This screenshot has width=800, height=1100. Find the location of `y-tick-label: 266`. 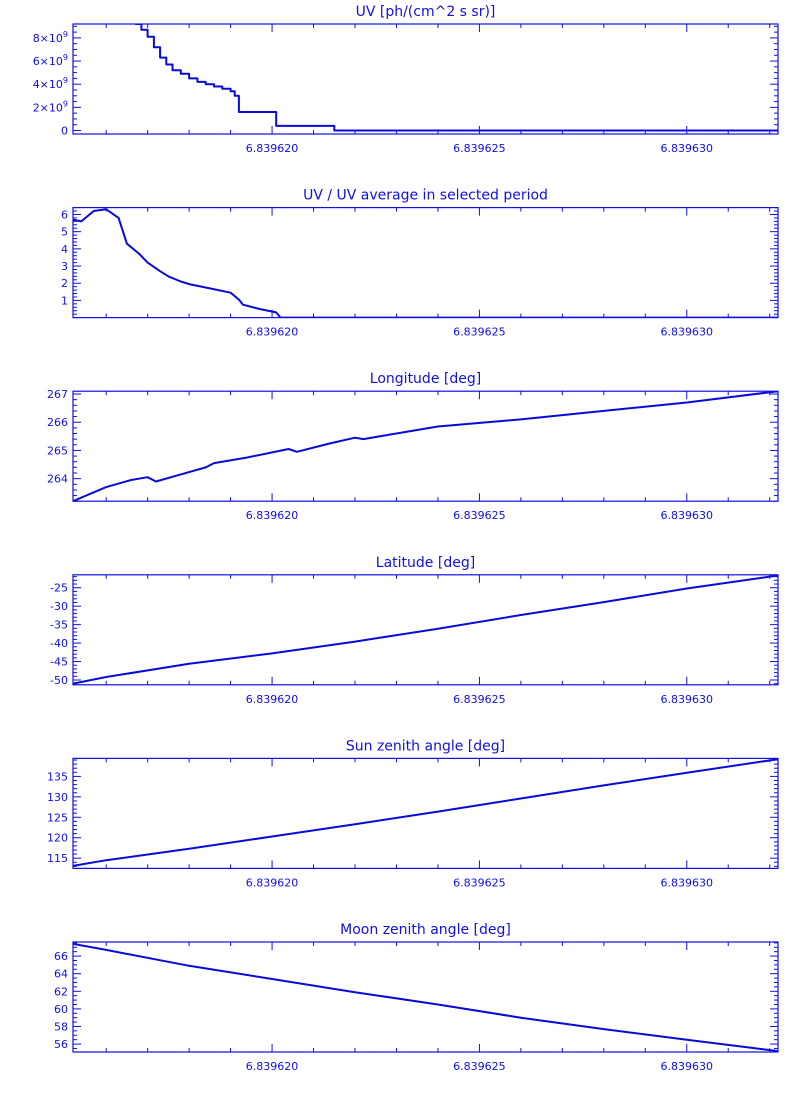

y-tick-label: 266 is located at coordinates (57, 422).